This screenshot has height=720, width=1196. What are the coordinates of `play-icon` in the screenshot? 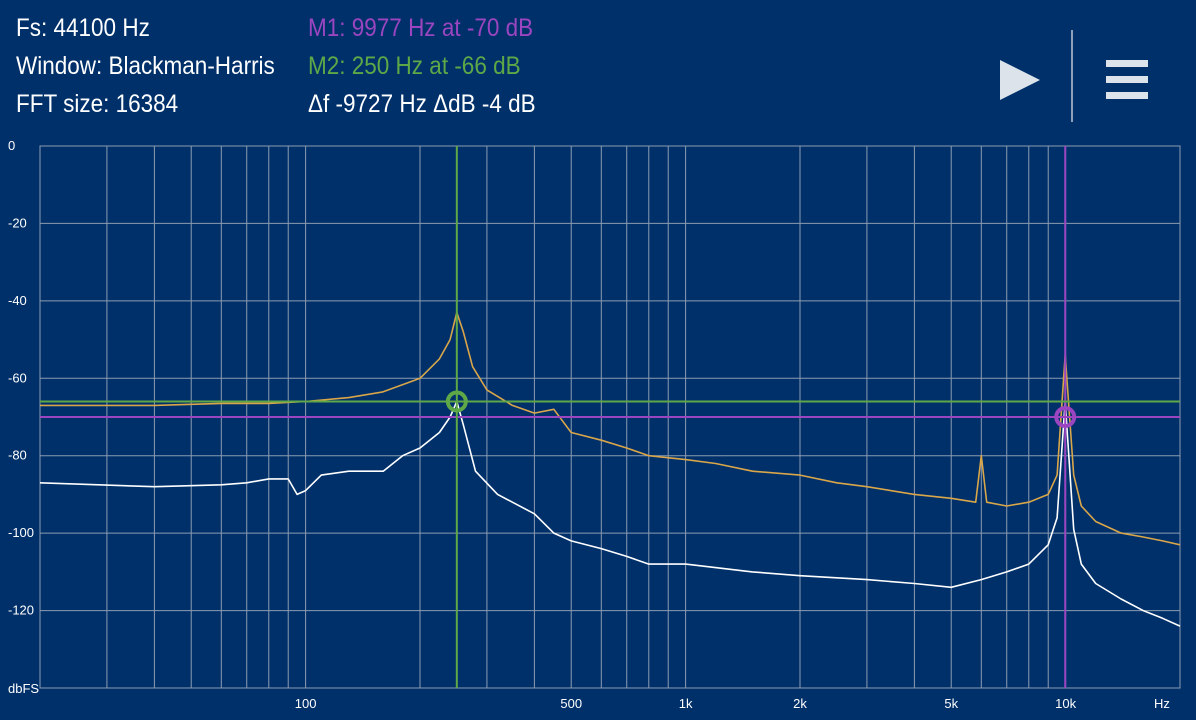 It's located at (1020, 80).